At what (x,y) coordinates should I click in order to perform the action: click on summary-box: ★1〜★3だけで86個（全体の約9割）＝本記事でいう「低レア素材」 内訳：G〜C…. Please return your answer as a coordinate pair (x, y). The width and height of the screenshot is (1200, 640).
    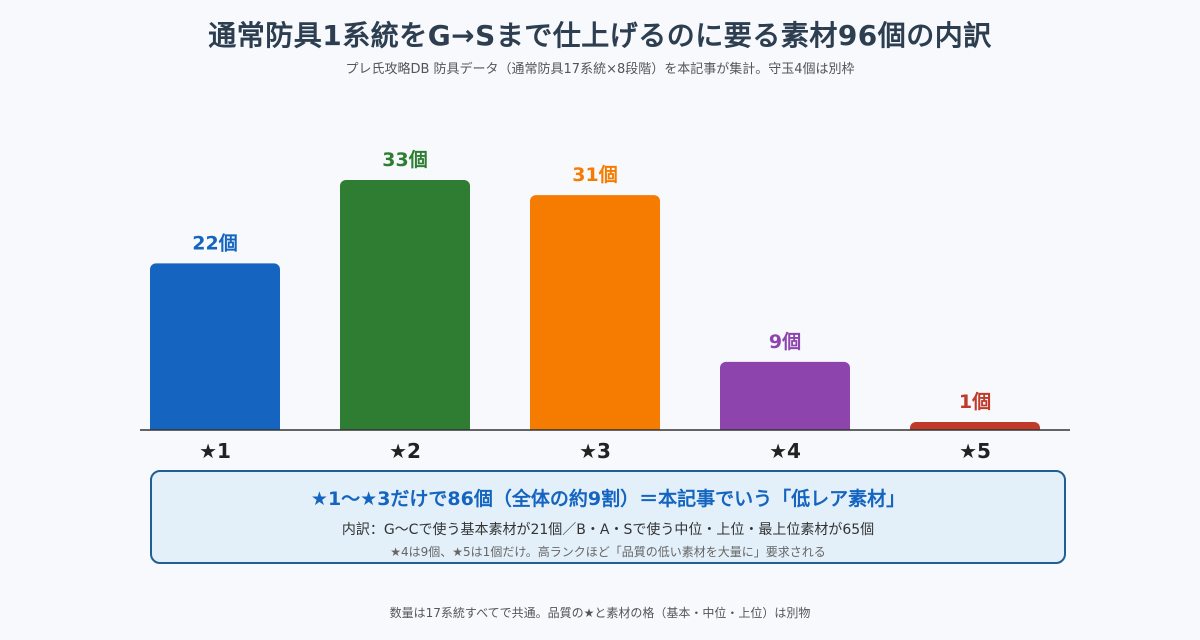
    Looking at the image, I should click on (608, 517).